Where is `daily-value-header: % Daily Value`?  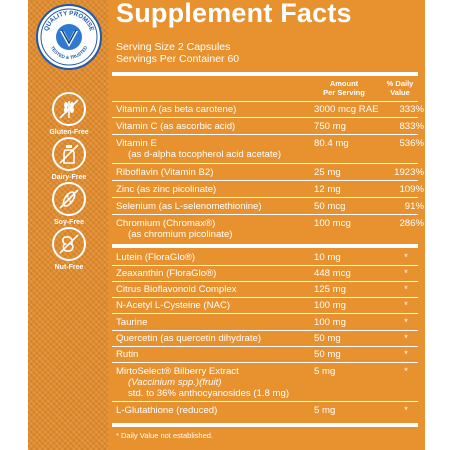 daily-value-header: % Daily Value is located at coordinates (400, 88).